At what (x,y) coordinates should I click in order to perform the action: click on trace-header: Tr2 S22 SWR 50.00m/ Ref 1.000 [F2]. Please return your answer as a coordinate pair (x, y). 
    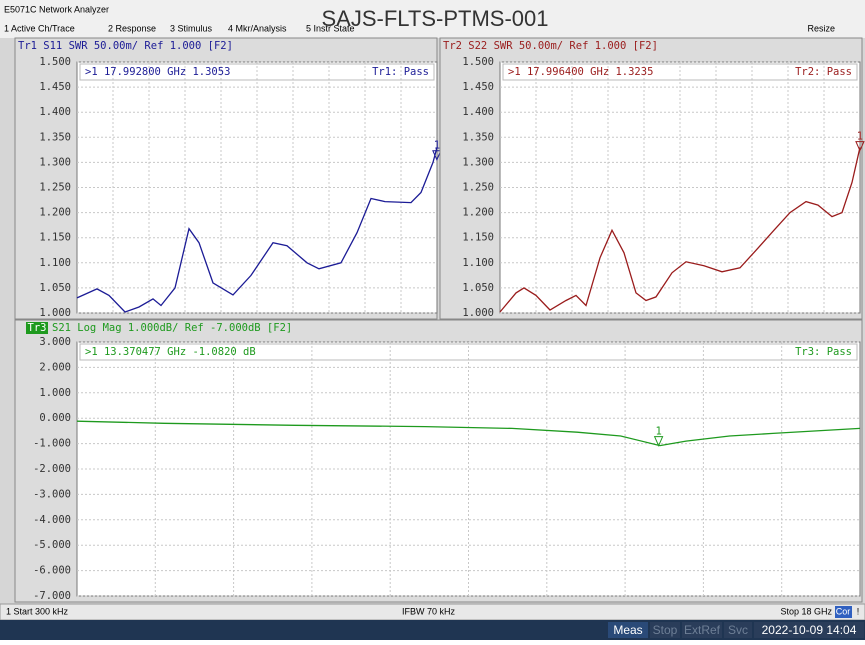
    Looking at the image, I should click on (550, 46).